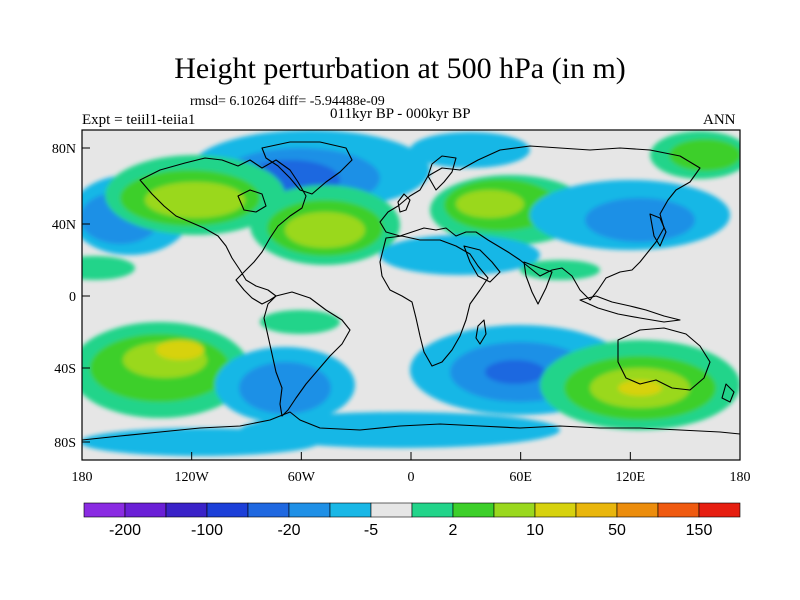 The width and height of the screenshot is (800, 600). Describe the element at coordinates (288, 530) in the screenshot. I see `colorbar-label: -20` at that location.